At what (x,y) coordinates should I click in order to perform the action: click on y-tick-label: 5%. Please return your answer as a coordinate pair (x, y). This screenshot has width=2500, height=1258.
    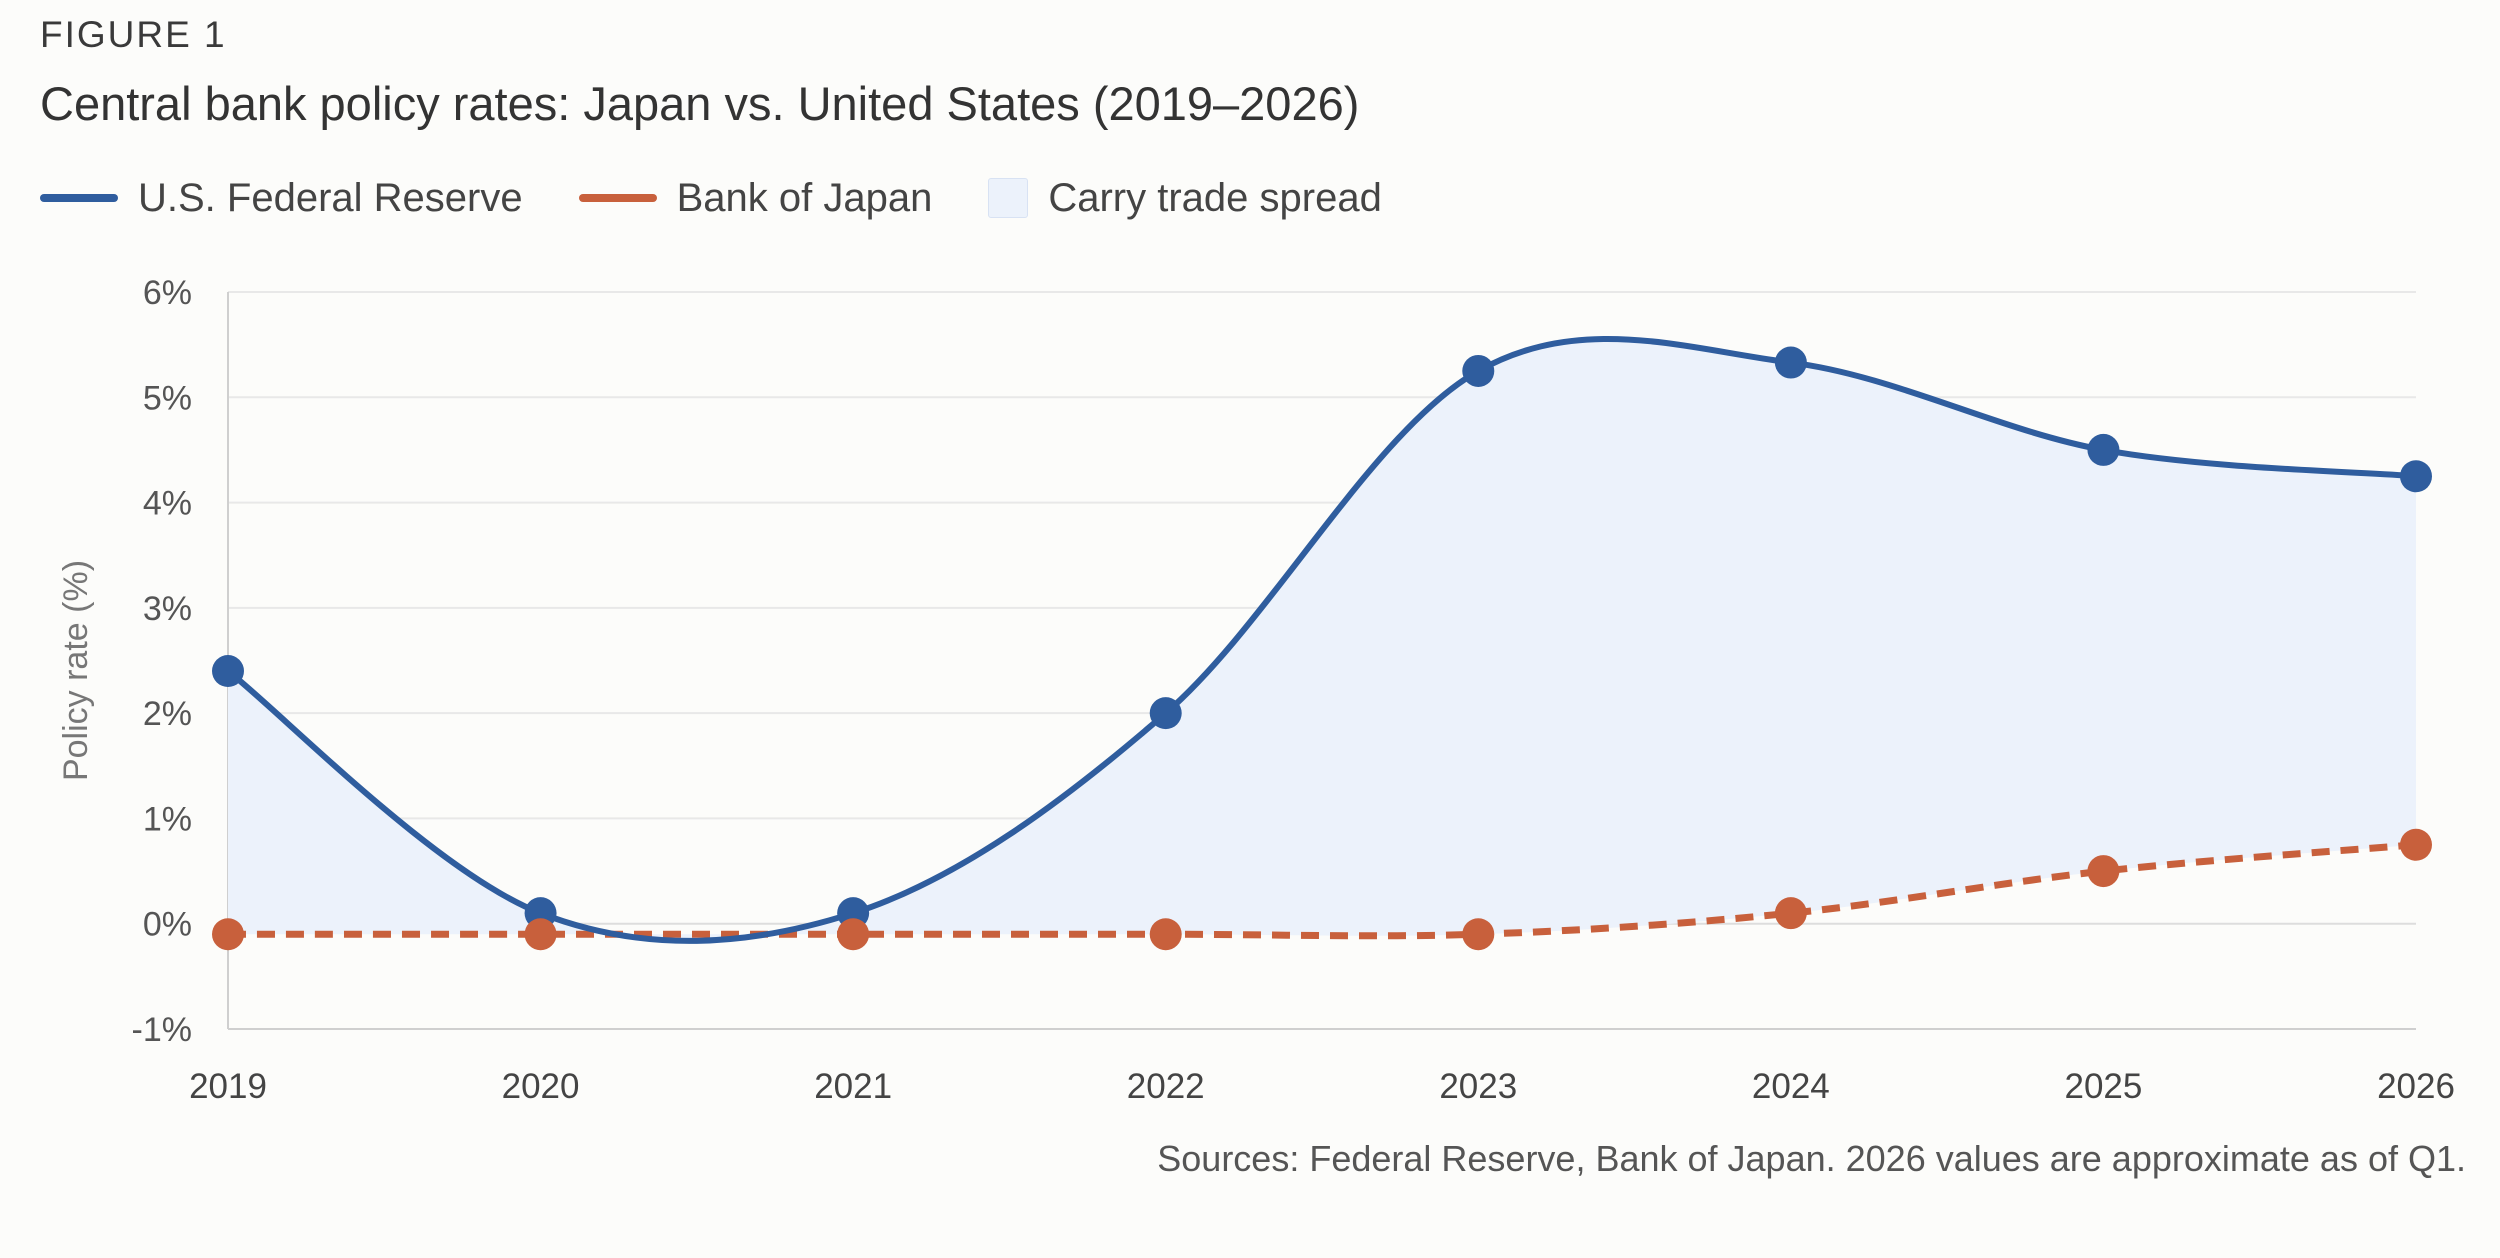
    Looking at the image, I should click on (167, 398).